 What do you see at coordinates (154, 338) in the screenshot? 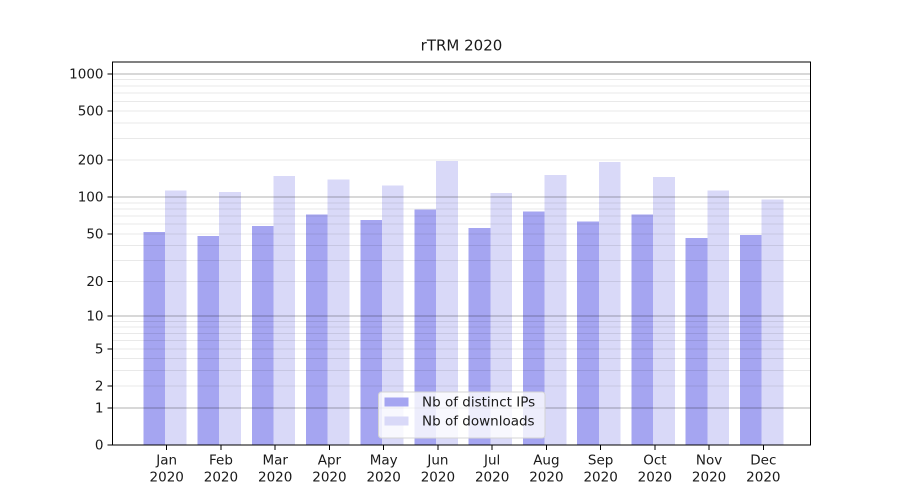
I see `bar-distinct-ips-jan` at bounding box center [154, 338].